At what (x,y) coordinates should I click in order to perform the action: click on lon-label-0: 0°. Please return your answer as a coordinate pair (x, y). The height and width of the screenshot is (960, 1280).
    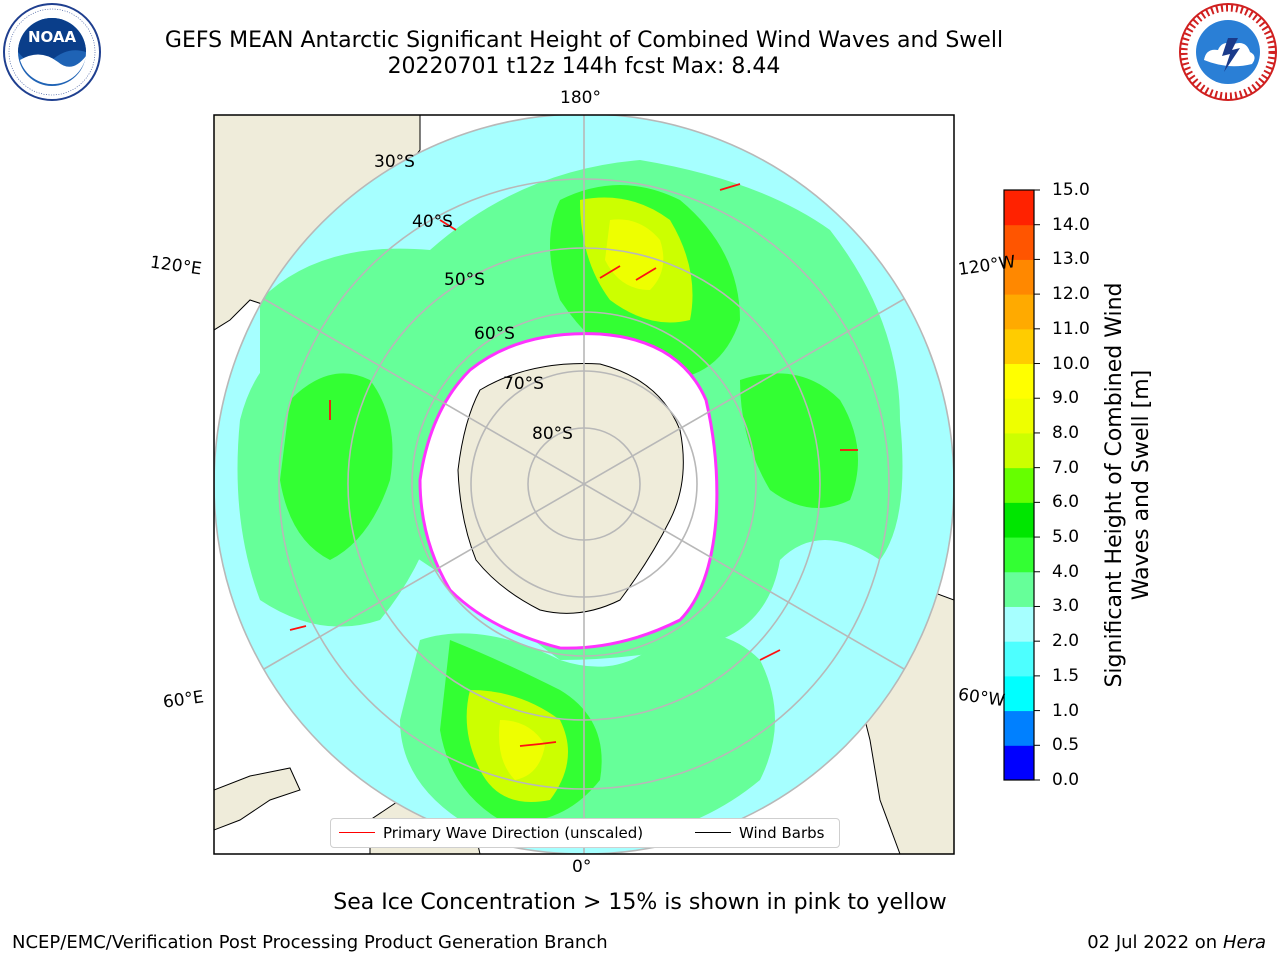
    Looking at the image, I should click on (582, 867).